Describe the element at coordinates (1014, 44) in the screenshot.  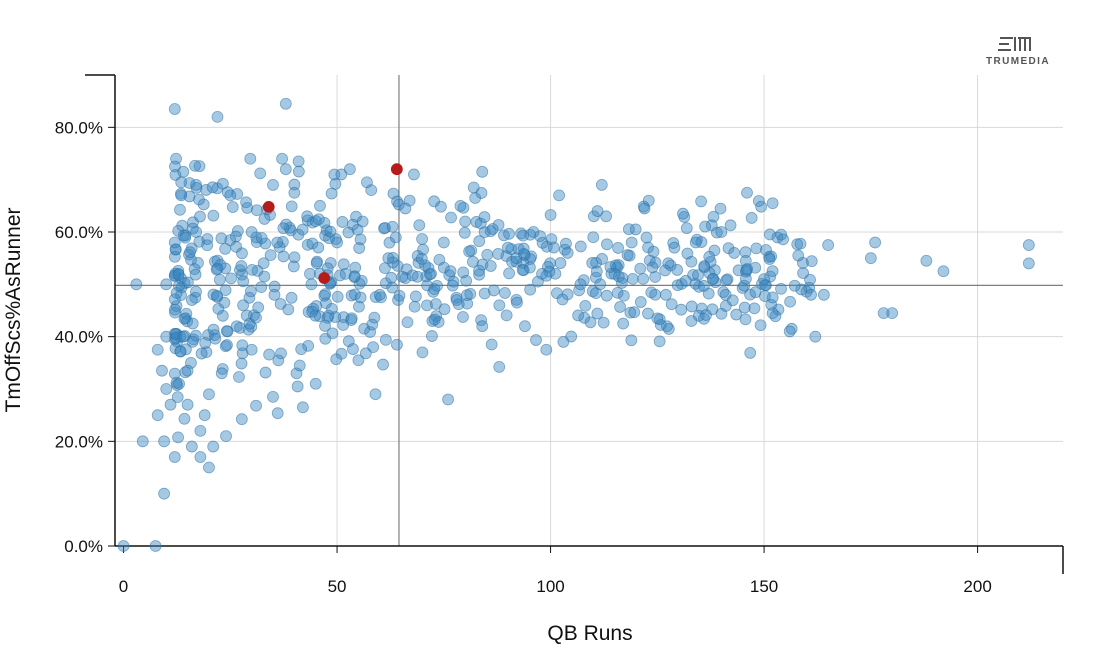
I see `trumedia-logo-icon` at that location.